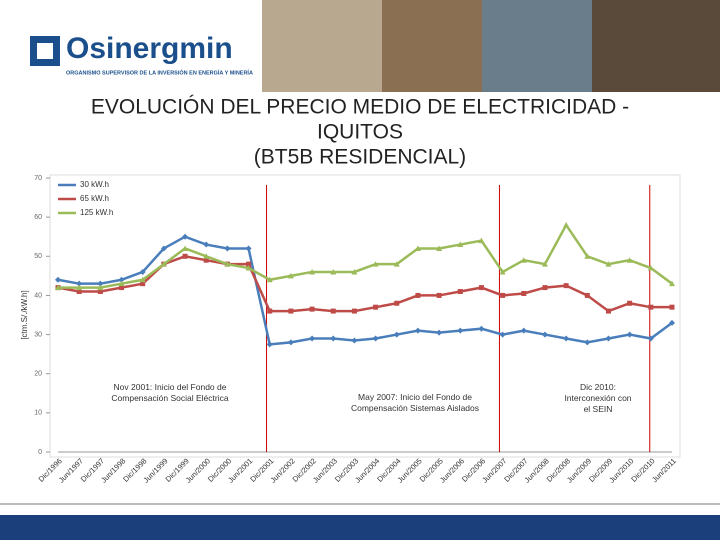 The image size is (720, 540). I want to click on legend-label: 125 kW.h, so click(96, 212).